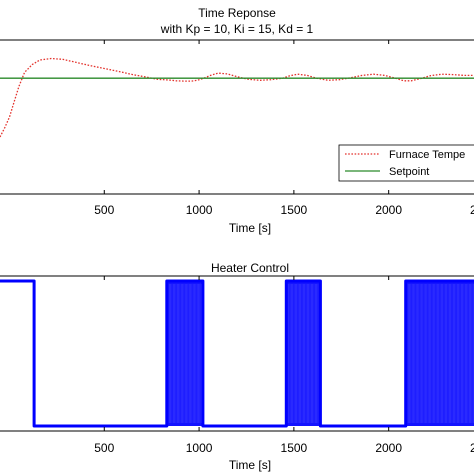  Describe the element at coordinates (237, 29) in the screenshot. I see `chart-subtitle: with Kp = 10, Ki = 15, Kd = 1` at that location.